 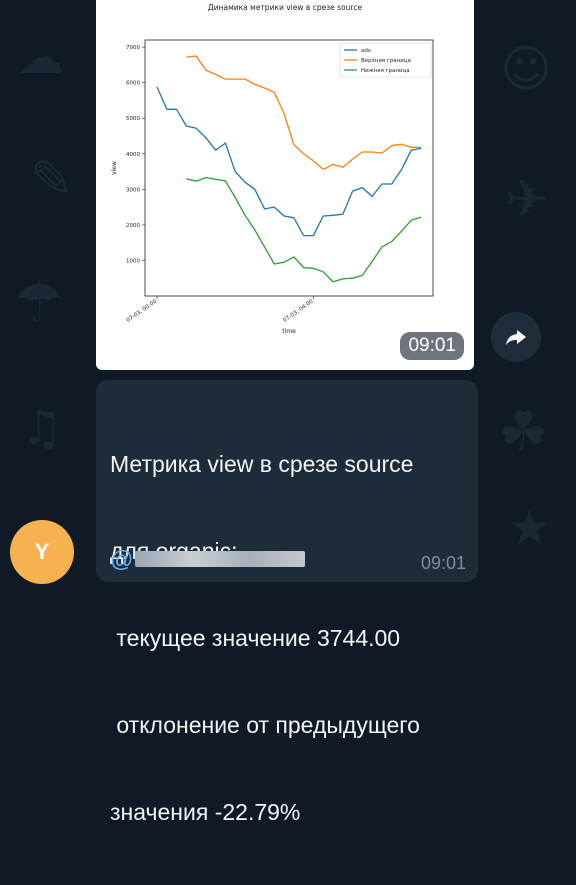 What do you see at coordinates (443, 563) in the screenshot?
I see `message-timestamp: 09:01` at bounding box center [443, 563].